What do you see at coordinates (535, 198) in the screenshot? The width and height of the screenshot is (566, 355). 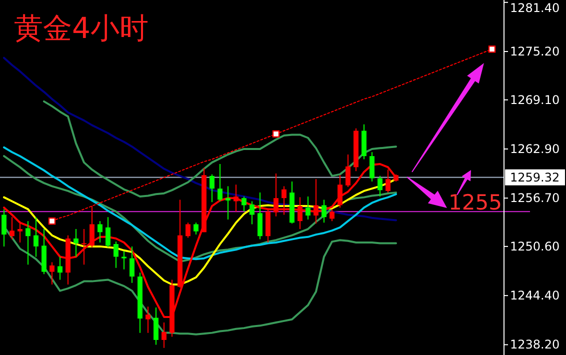 I see `y-tick-label: 1256.70` at bounding box center [535, 198].